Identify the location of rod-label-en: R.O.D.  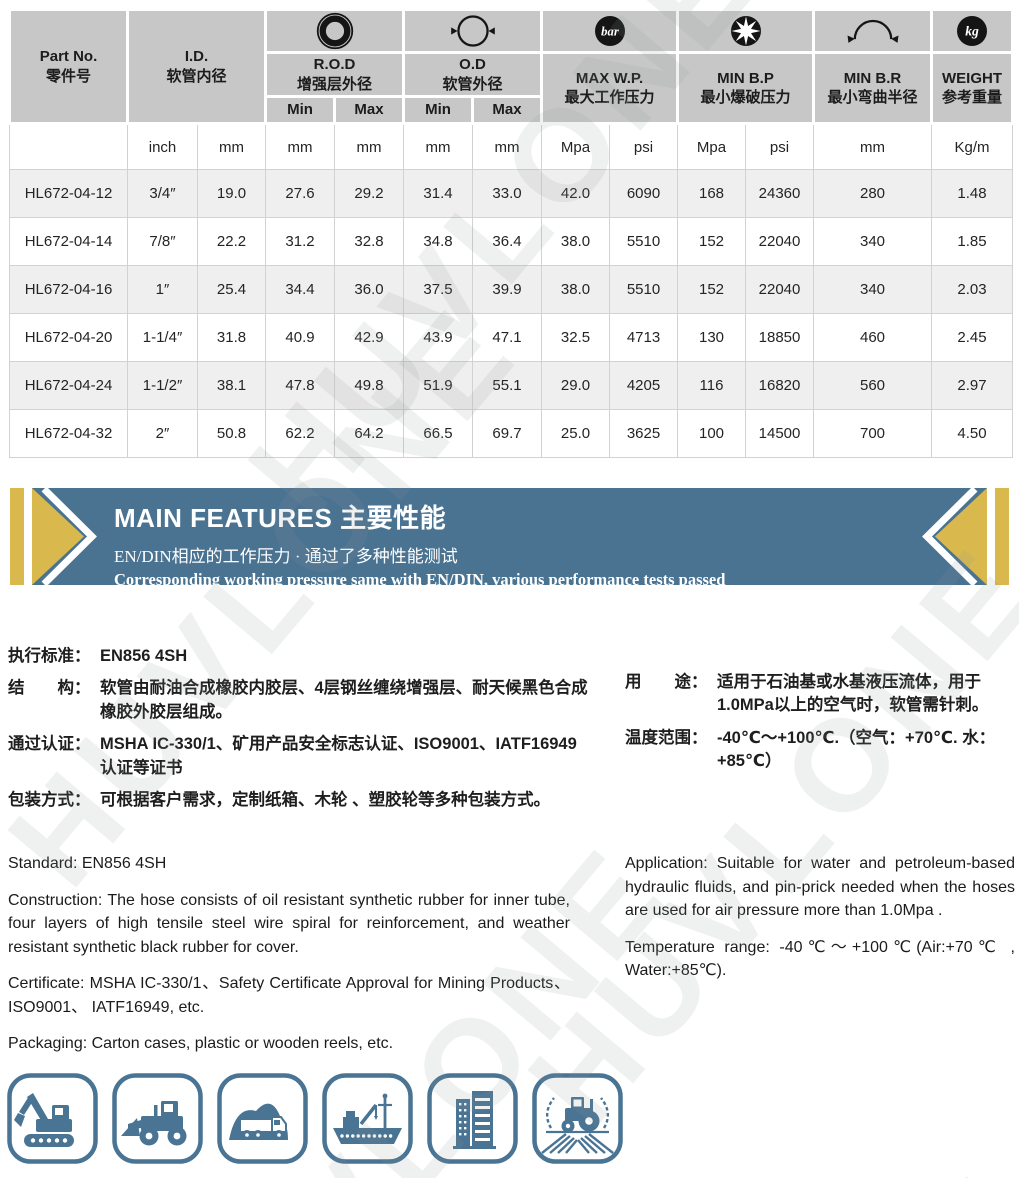
(334, 64).